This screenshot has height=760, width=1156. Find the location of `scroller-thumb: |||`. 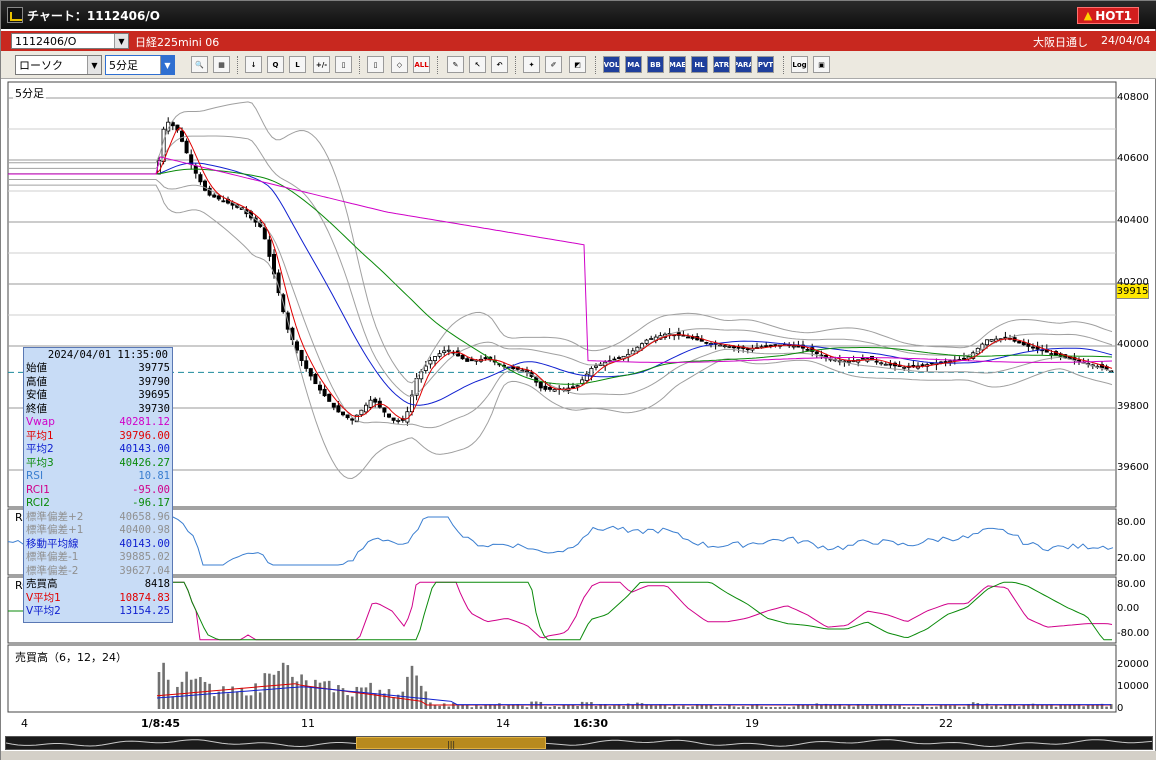

scroller-thumb: ||| is located at coordinates (451, 743).